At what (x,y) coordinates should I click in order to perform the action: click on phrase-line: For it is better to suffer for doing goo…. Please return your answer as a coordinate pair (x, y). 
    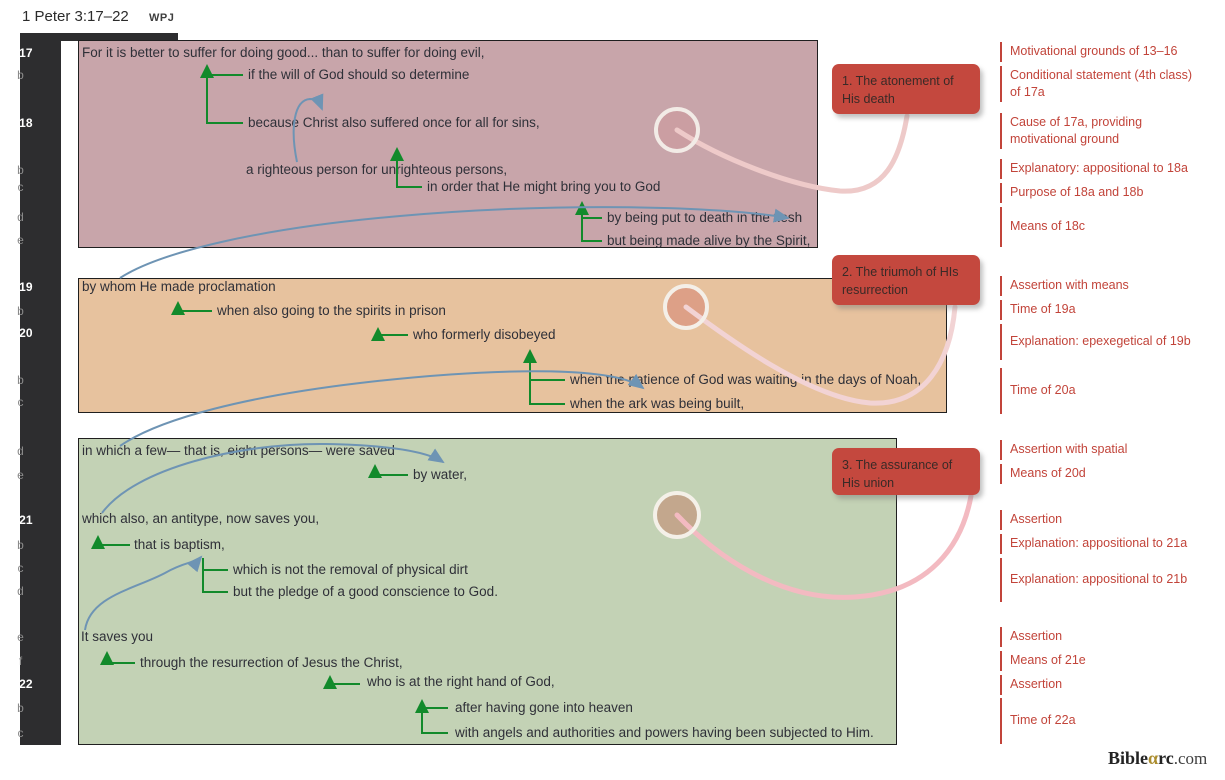
    Looking at the image, I should click on (283, 52).